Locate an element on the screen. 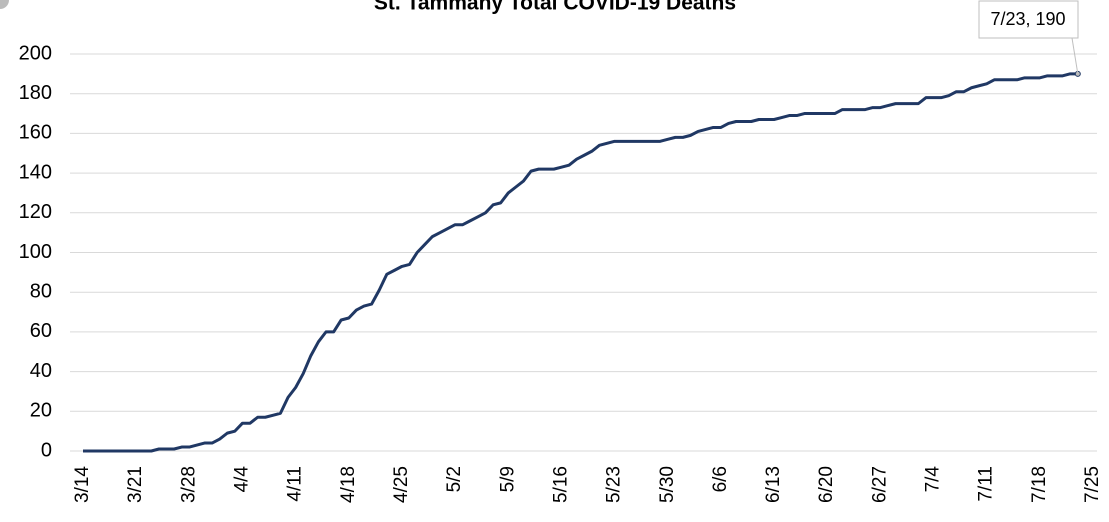 This screenshot has height=522, width=1109. y-tick-label: 0 is located at coordinates (46, 450).